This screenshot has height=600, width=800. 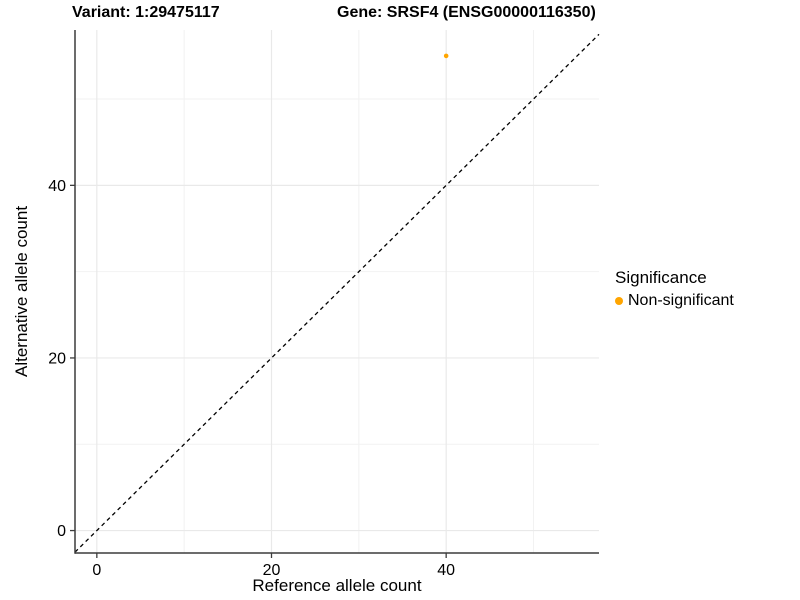 I want to click on y-axis-title: Alternative allele count, so click(x=21, y=291).